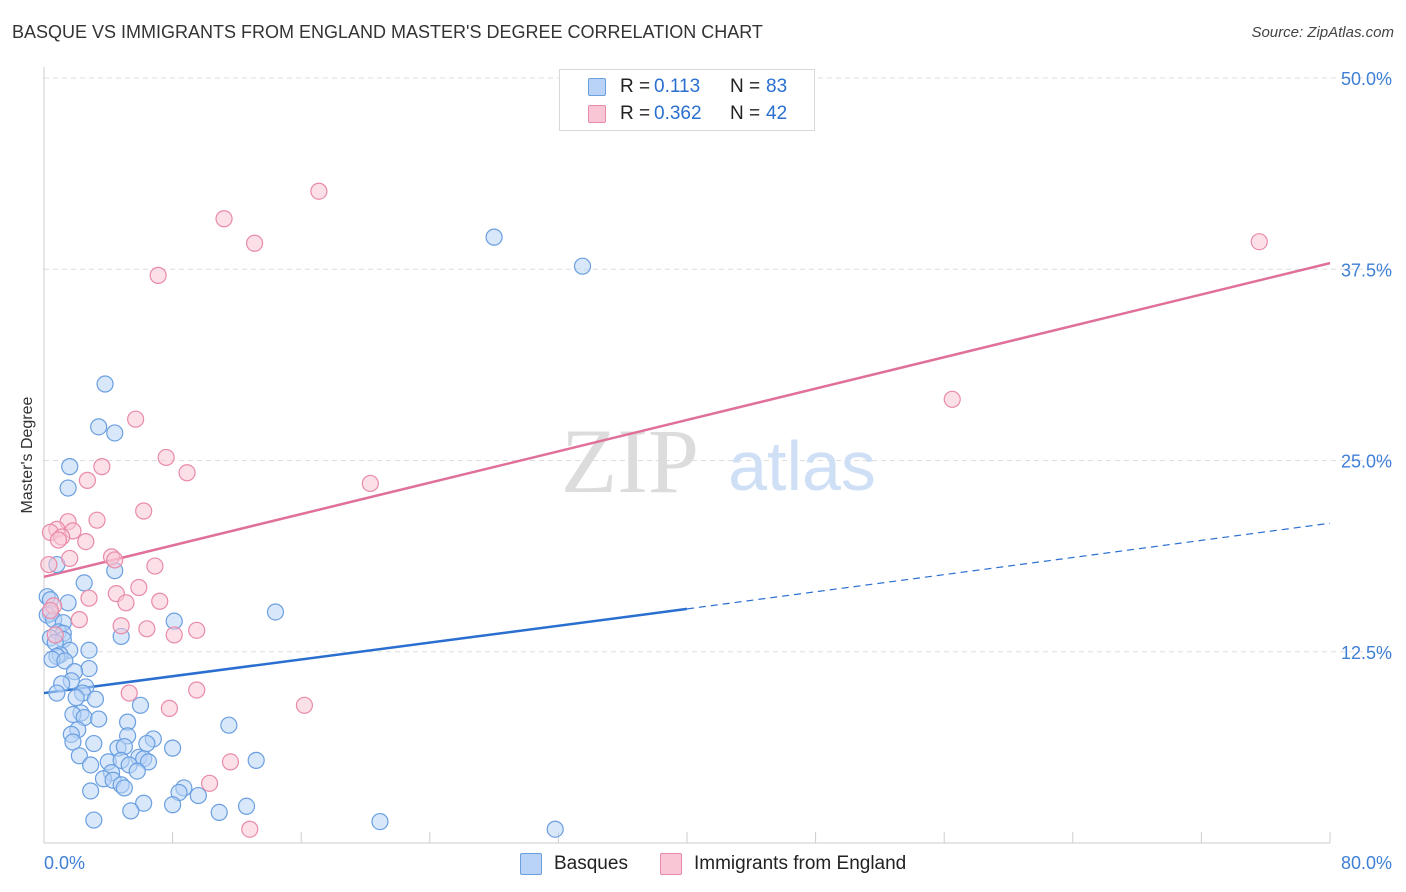 This screenshot has width=1406, height=892. I want to click on legend-n-value: 42, so click(777, 113).